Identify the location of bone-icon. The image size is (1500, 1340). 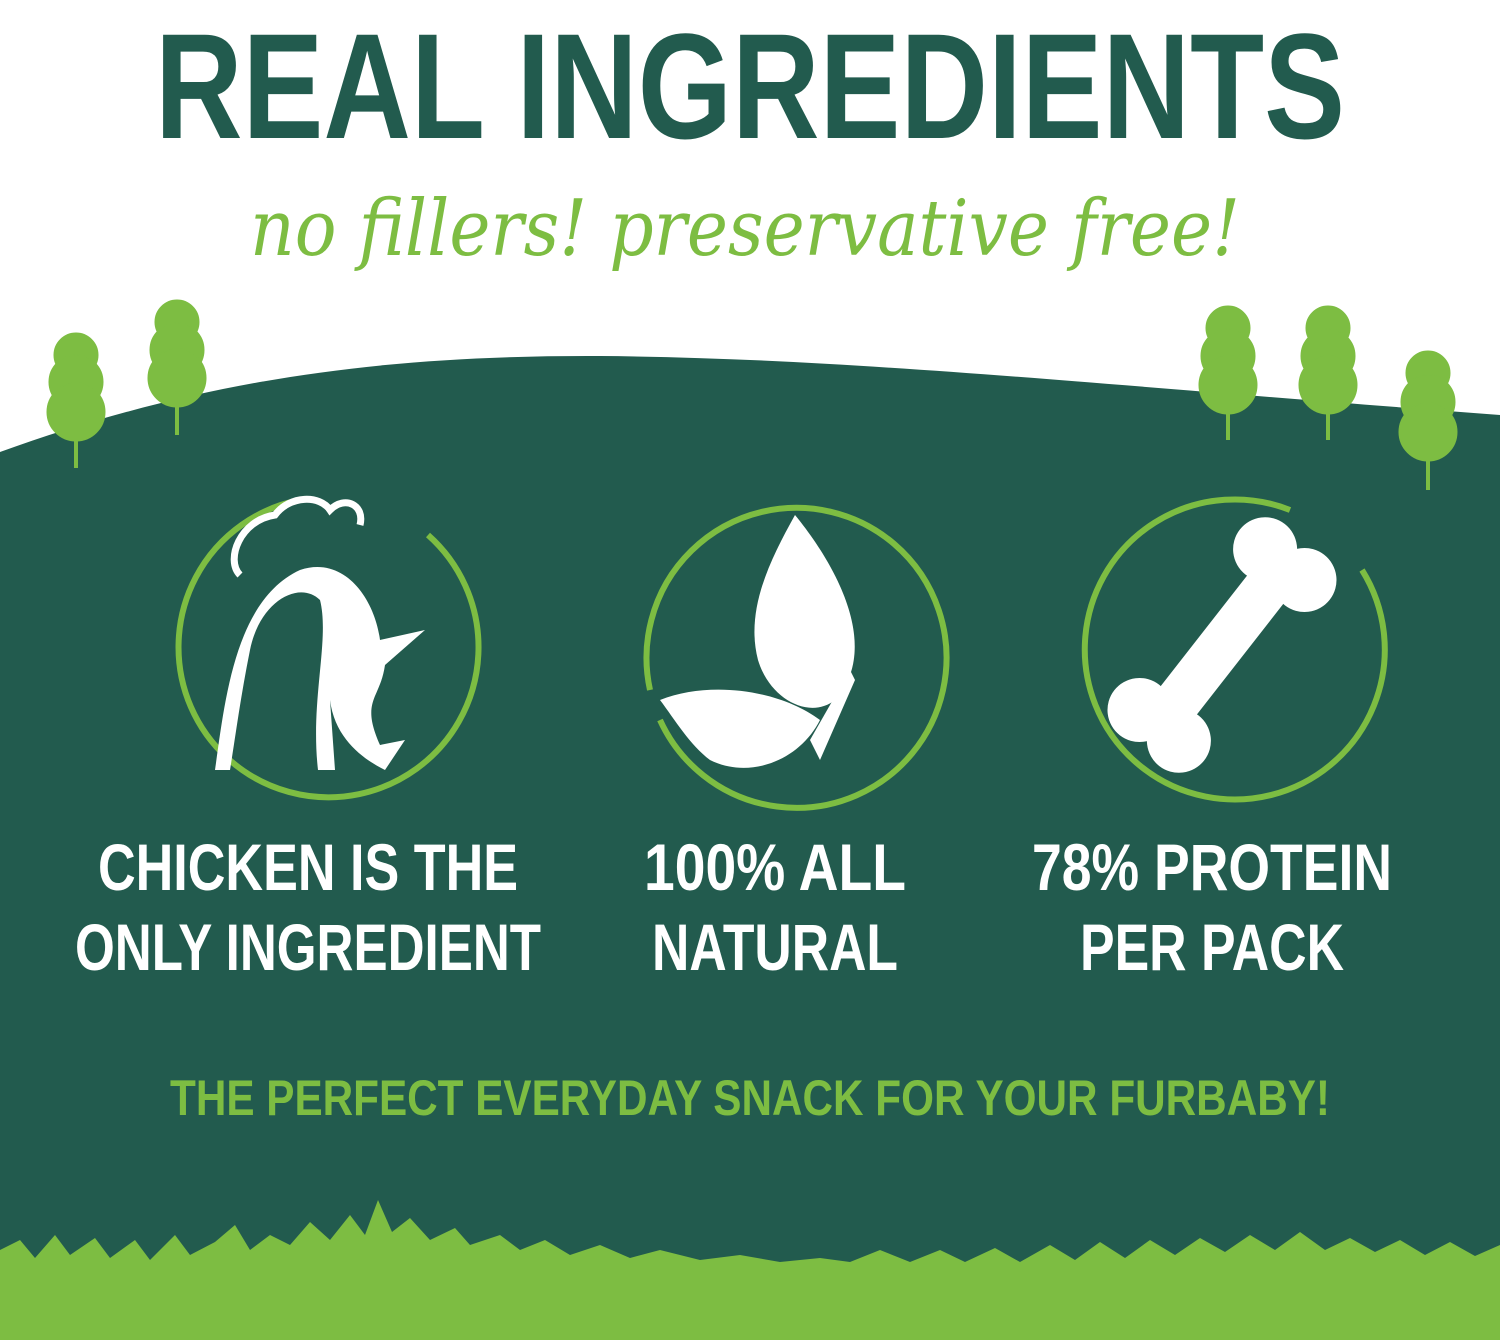
(1222, 645).